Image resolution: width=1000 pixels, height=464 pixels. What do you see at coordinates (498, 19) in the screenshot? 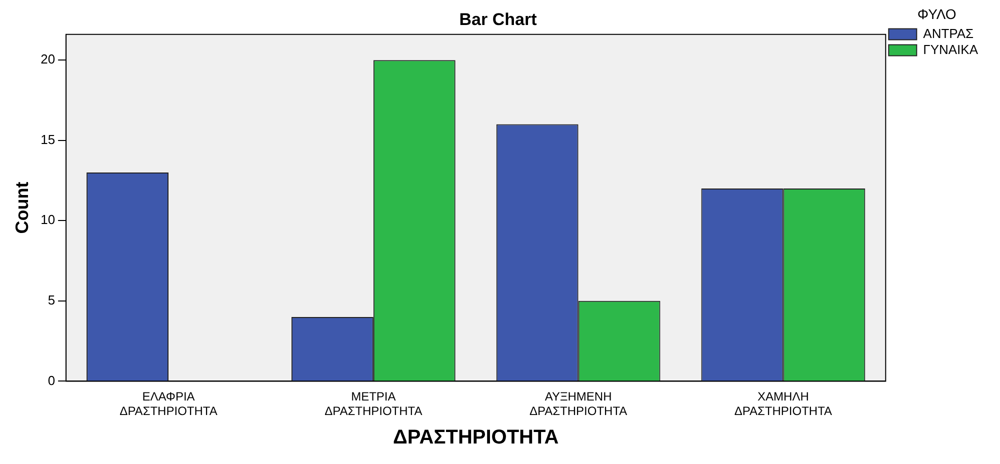
I see `chart-title: Bar Chart` at bounding box center [498, 19].